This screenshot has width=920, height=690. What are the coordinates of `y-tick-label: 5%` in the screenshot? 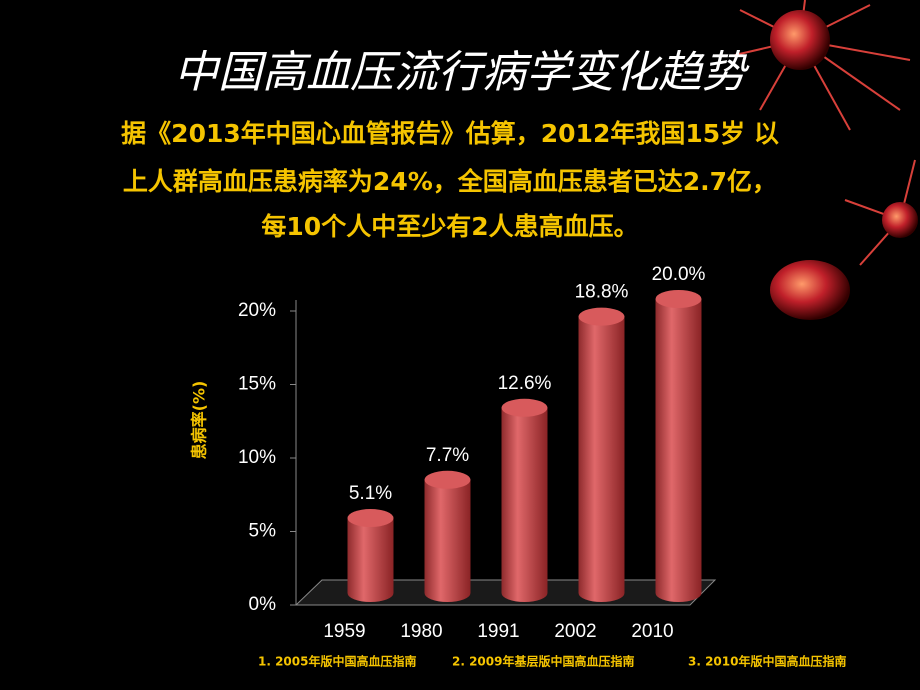 It's located at (263, 531).